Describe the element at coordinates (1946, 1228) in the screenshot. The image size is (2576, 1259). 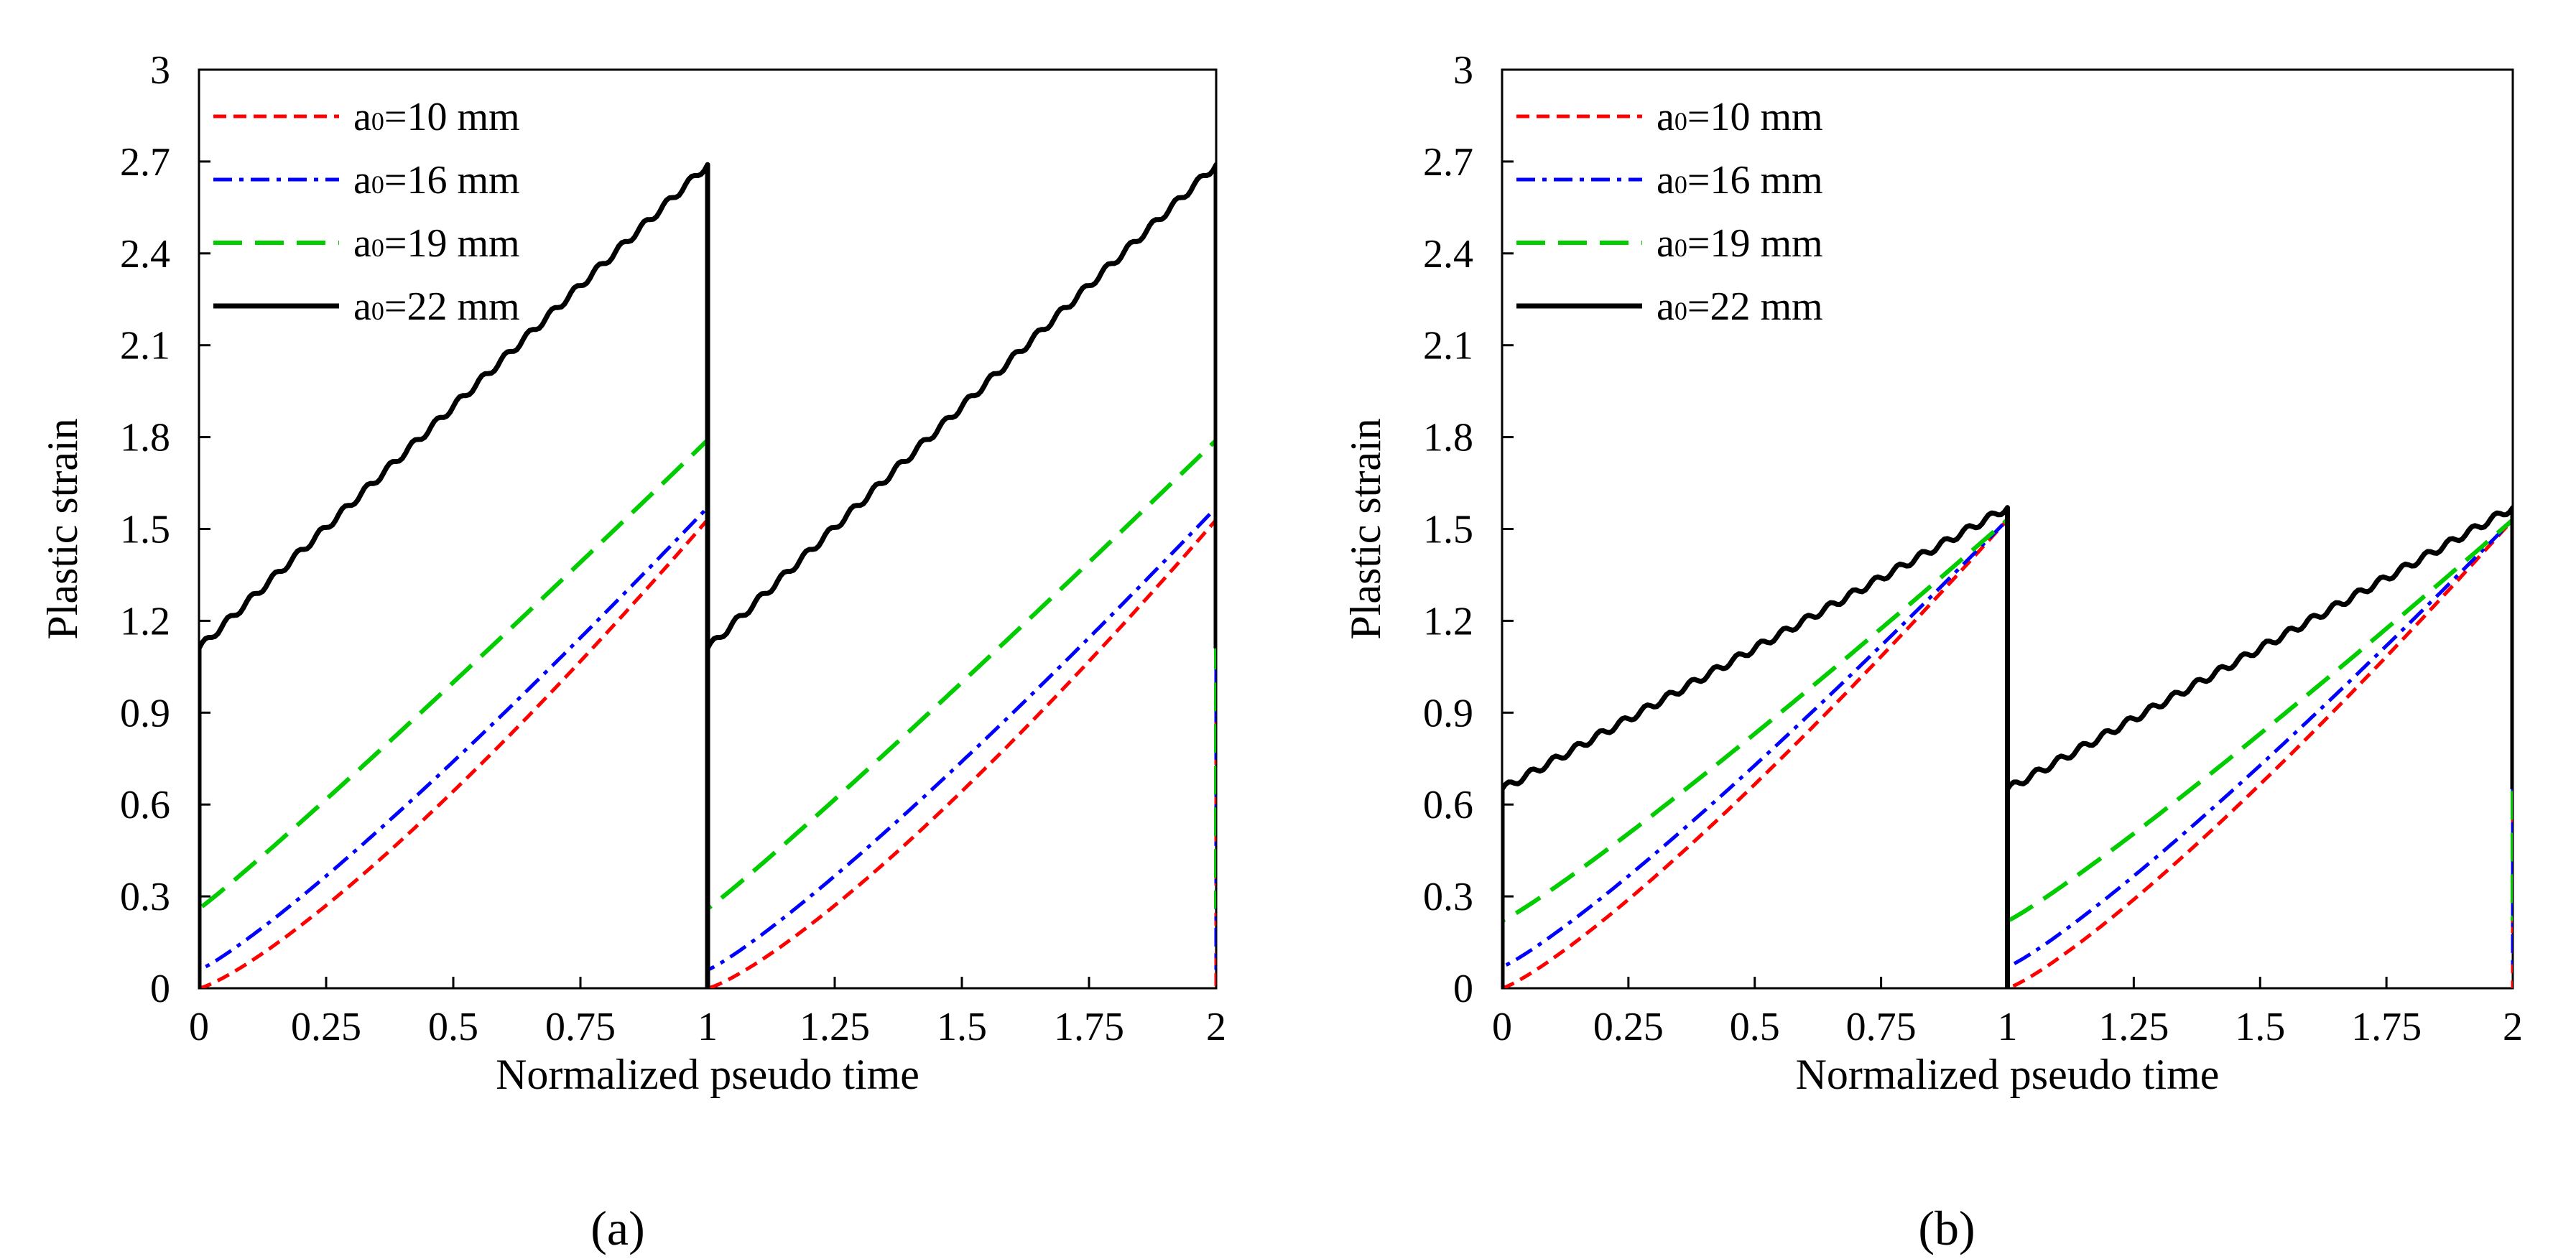
I see `panel-label: (b)` at that location.